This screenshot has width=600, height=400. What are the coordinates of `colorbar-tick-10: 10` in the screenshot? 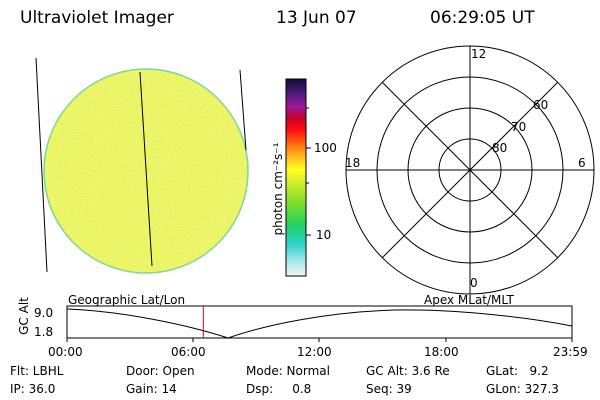 It's located at (324, 235).